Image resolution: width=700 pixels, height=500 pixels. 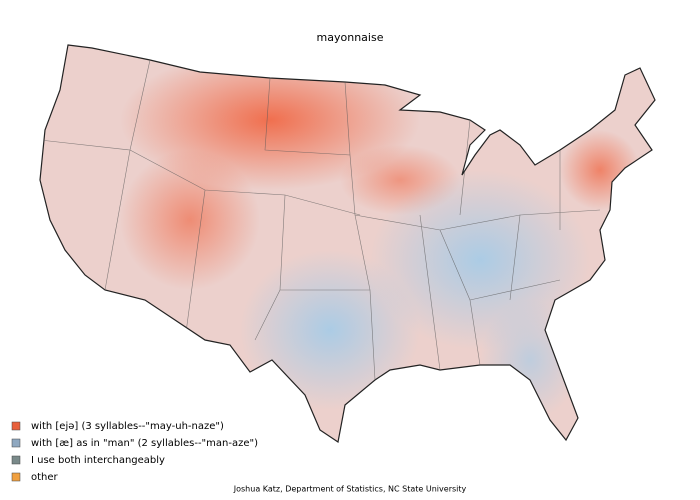 What do you see at coordinates (350, 37) in the screenshot?
I see `map-title: mayonnaise` at bounding box center [350, 37].